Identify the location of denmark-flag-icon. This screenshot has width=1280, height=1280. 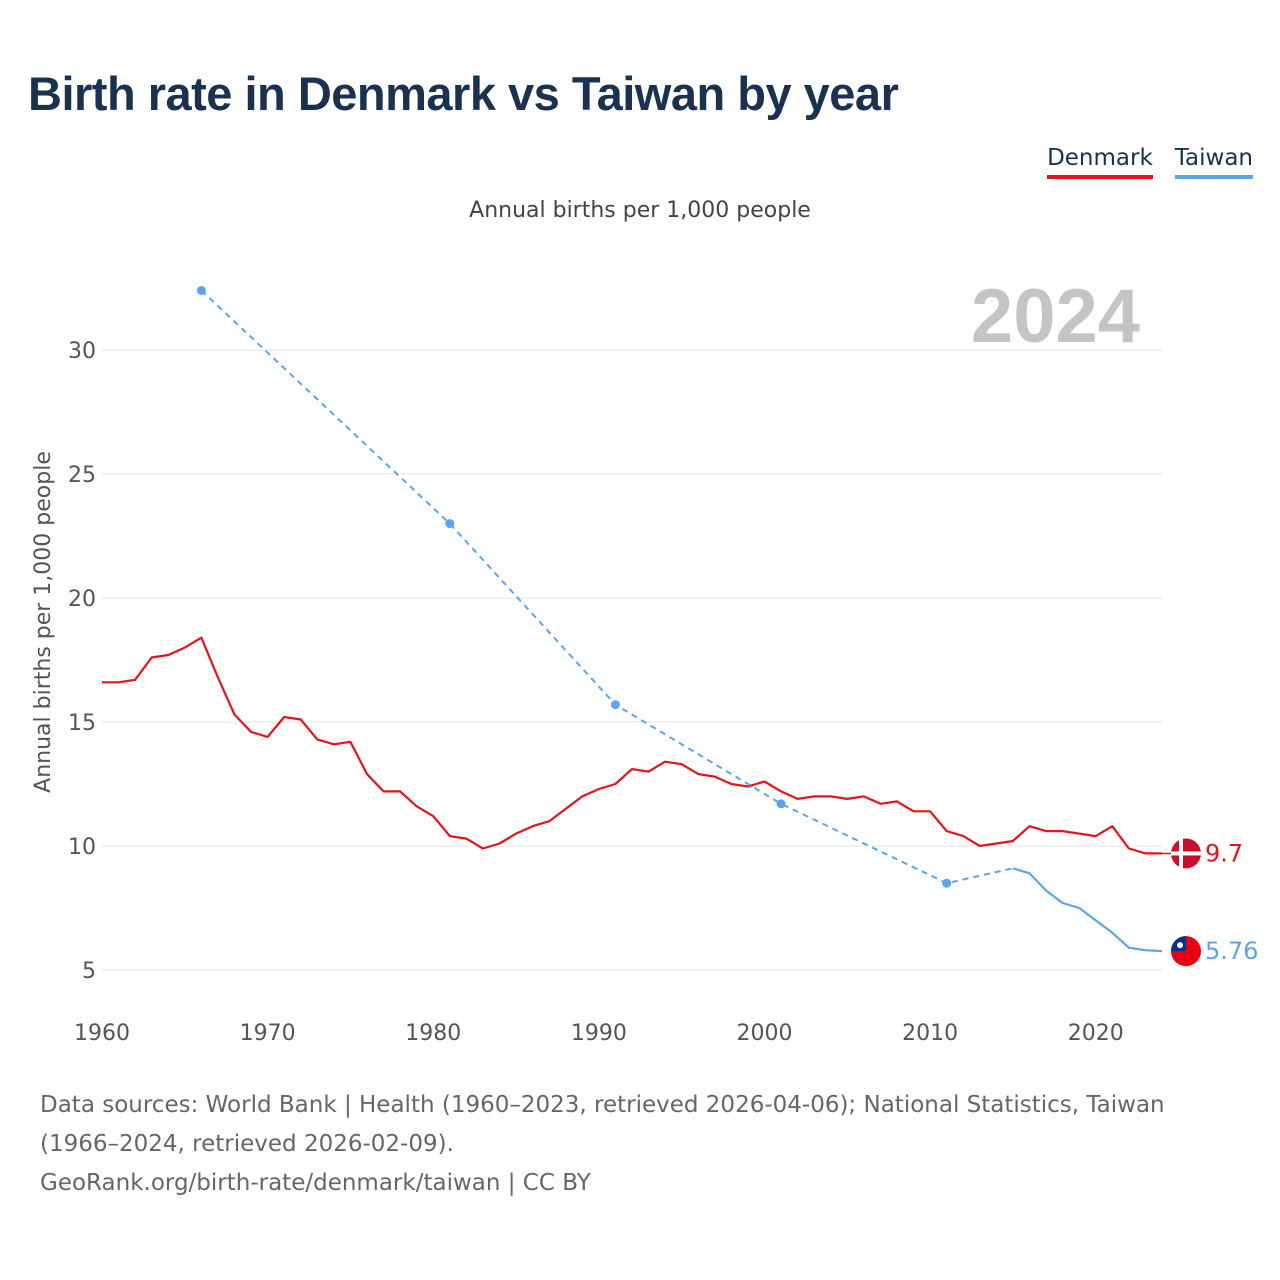
(1186, 853).